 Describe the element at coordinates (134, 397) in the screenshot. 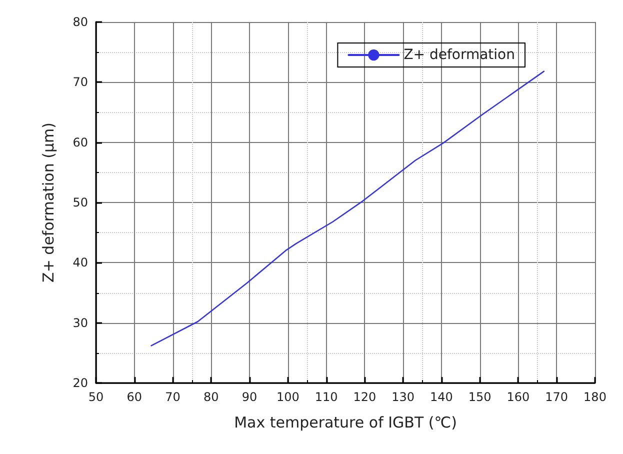

I see `x-tick-label: 60` at that location.